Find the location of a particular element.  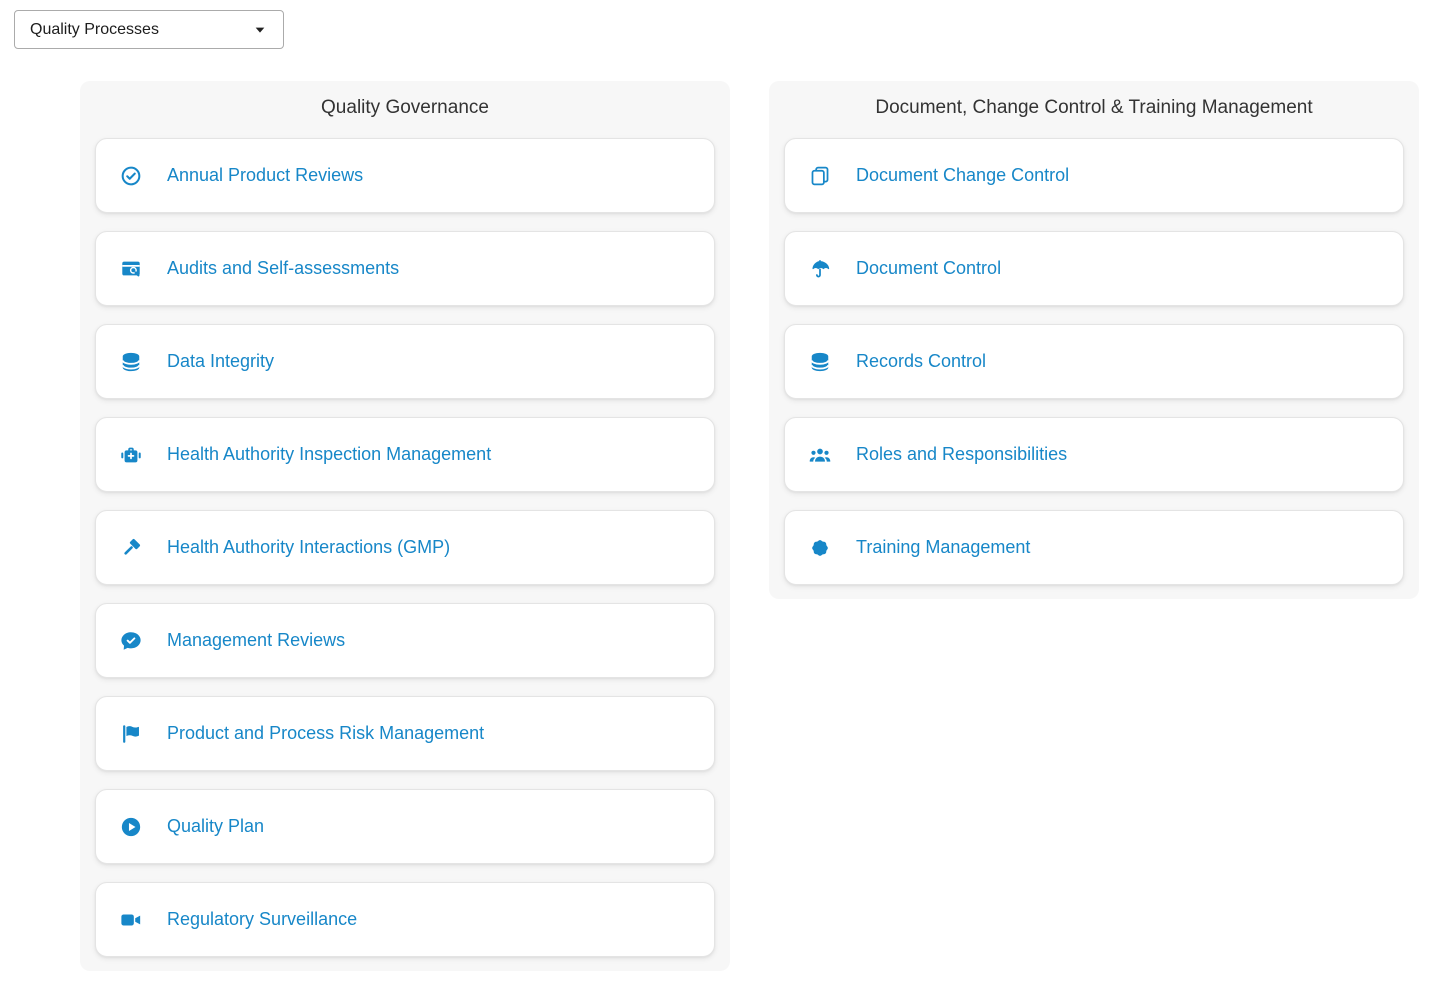

process-selector-value: Quality Processes is located at coordinates (94, 29).